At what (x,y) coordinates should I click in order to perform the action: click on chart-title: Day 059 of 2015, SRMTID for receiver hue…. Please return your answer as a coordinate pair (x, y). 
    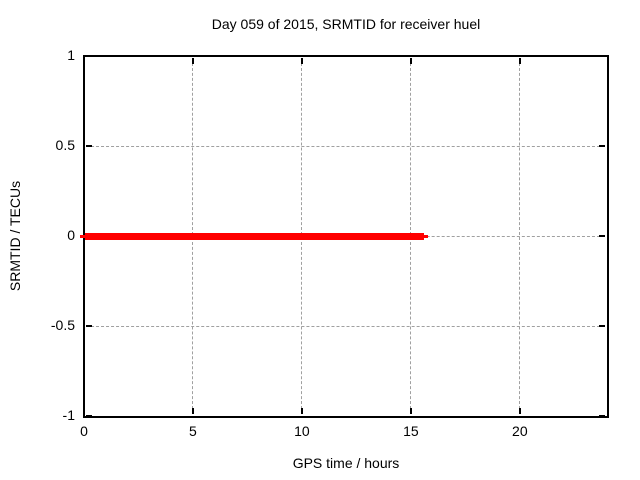
    Looking at the image, I should click on (346, 24).